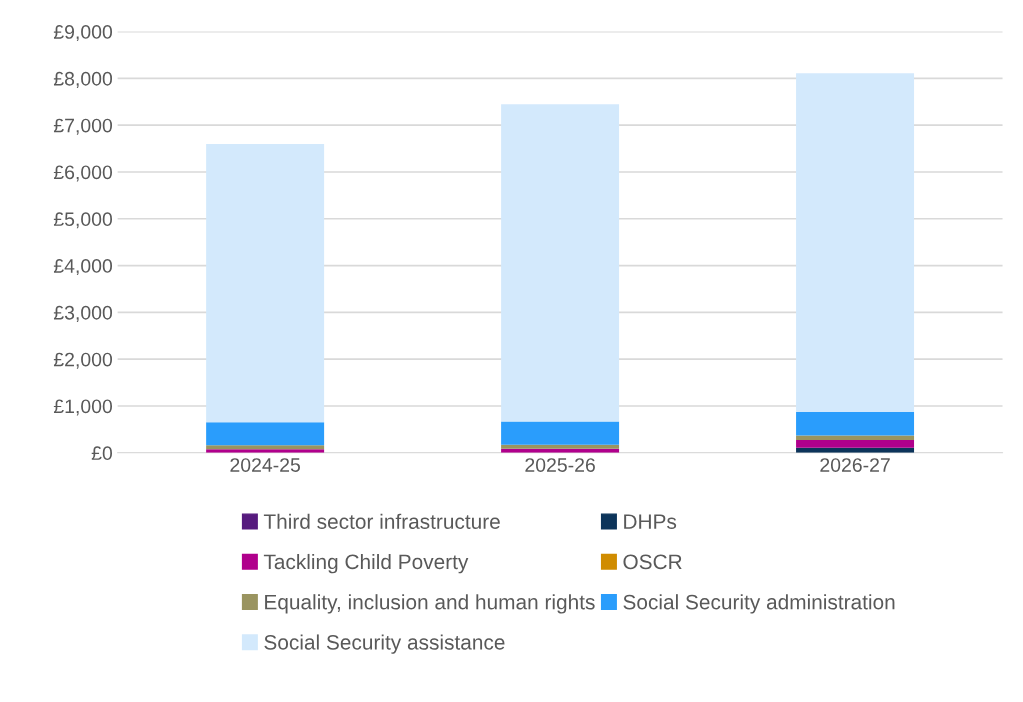 The image size is (1023, 702). Describe the element at coordinates (83, 407) in the screenshot. I see `y-tick-label: £1,000` at that location.